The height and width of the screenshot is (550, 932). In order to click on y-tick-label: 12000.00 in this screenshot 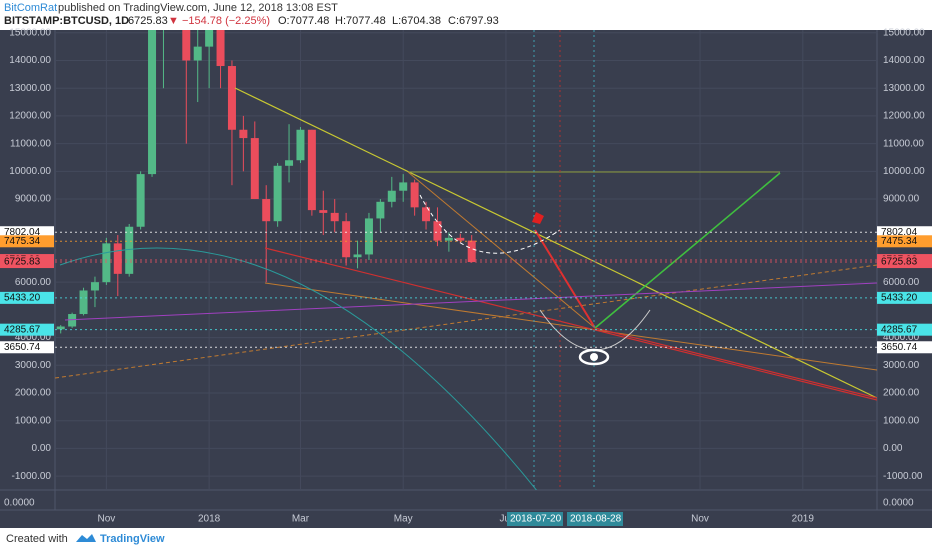, I will do `click(904, 116)`.